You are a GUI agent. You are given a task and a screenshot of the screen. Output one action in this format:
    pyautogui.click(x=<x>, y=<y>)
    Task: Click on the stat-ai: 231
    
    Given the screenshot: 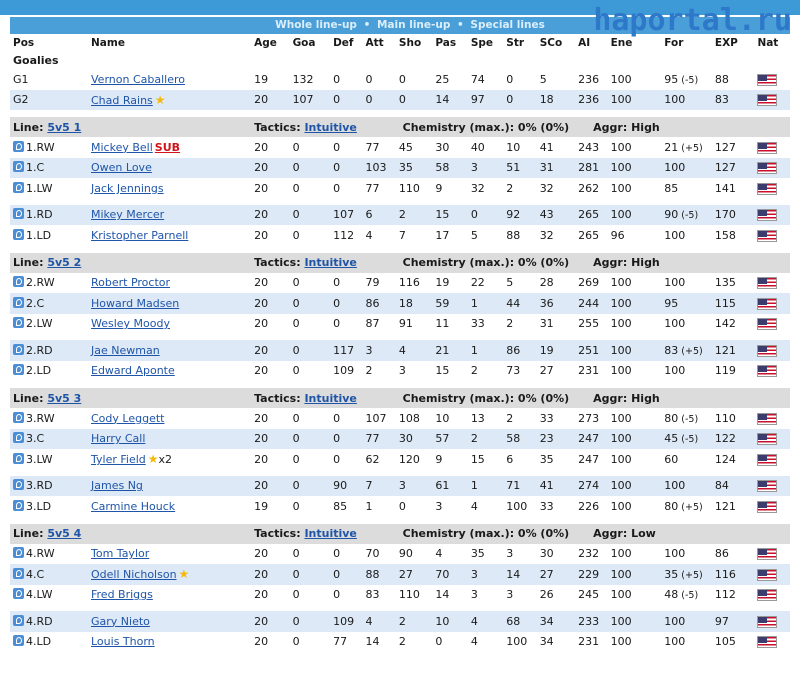 What is the action you would take?
    pyautogui.click(x=591, y=641)
    